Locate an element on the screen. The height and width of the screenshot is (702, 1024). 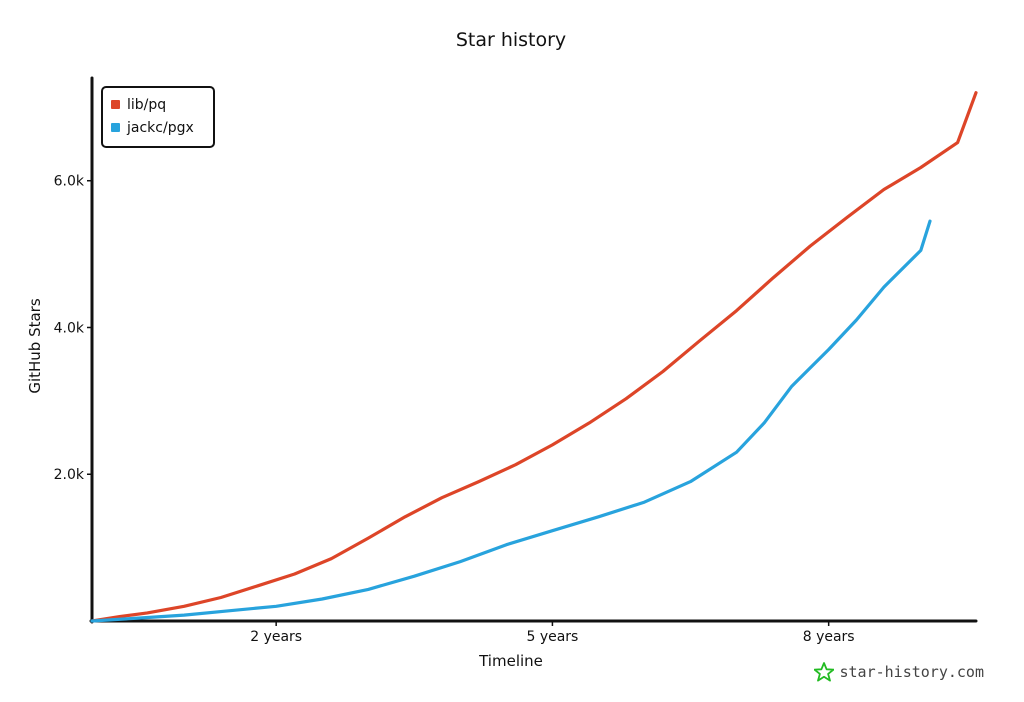
x-tick-label: 8 years is located at coordinates (829, 637).